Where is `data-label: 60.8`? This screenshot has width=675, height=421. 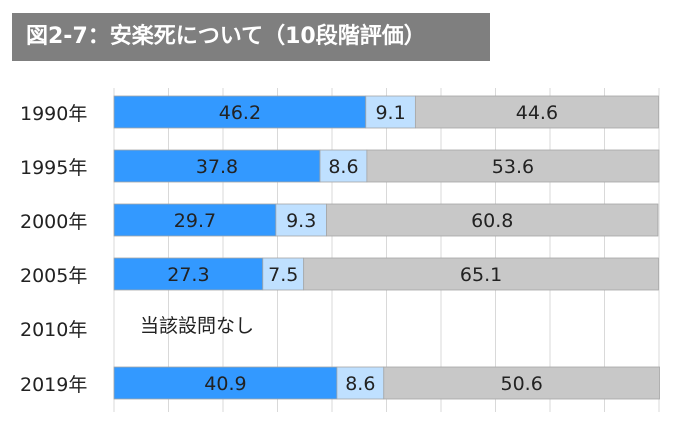
data-label: 60.8 is located at coordinates (492, 221).